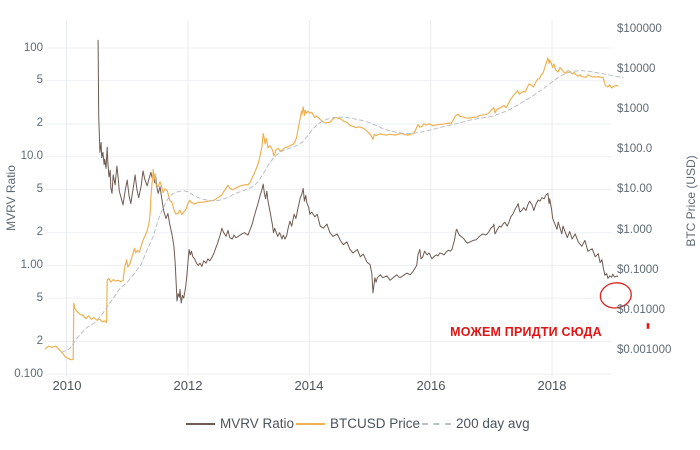 This screenshot has height=450, width=700. I want to click on legend-label: MVRV Ratio, so click(257, 423).